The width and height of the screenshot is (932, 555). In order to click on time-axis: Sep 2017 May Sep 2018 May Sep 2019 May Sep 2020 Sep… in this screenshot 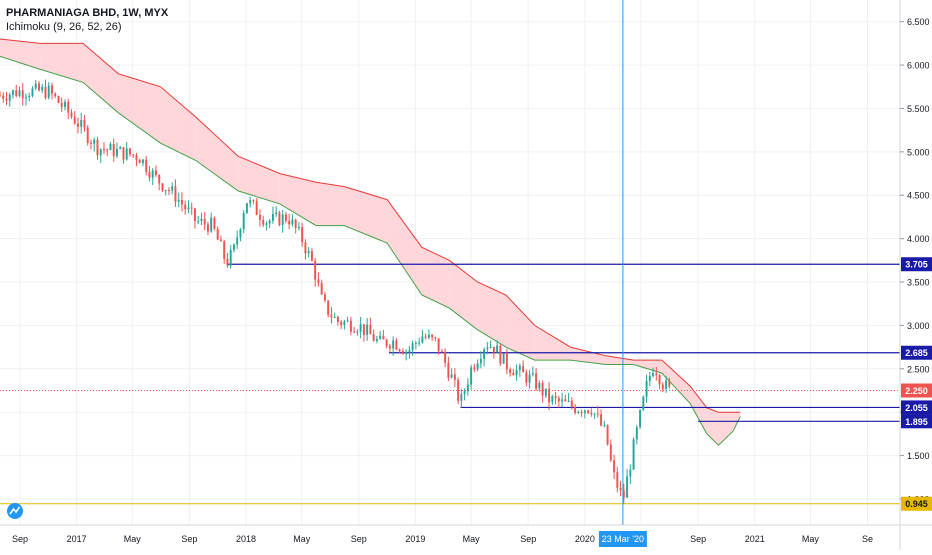, I will do `click(466, 535)`.